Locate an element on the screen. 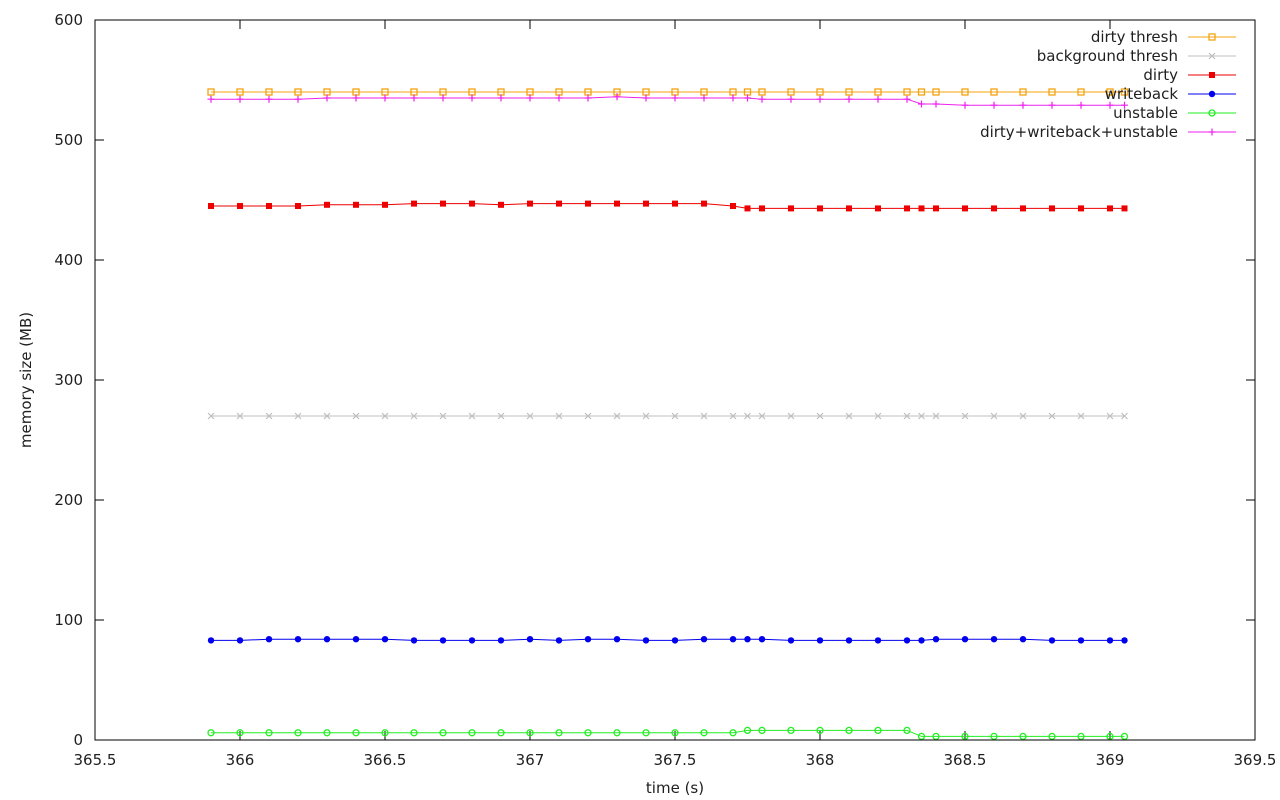 The width and height of the screenshot is (1280, 800). legend-item: background thresh is located at coordinates (1136, 56).